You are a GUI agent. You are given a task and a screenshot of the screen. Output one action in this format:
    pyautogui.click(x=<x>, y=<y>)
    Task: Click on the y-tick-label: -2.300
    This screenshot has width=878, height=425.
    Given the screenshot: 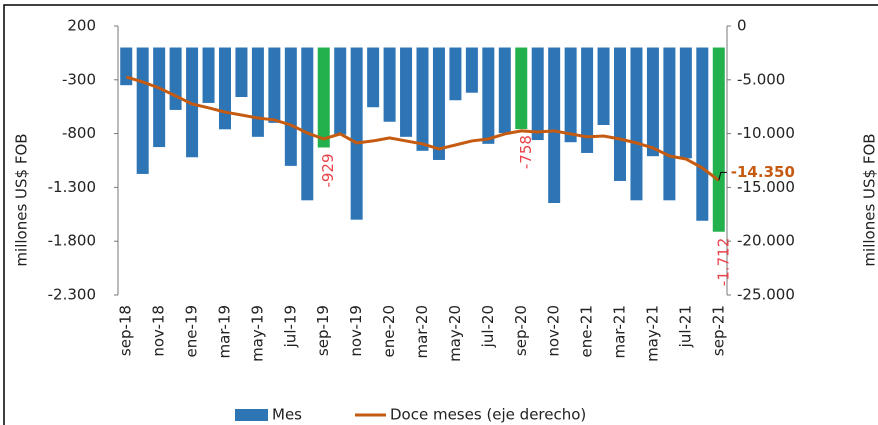 What is the action you would take?
    pyautogui.click(x=72, y=295)
    